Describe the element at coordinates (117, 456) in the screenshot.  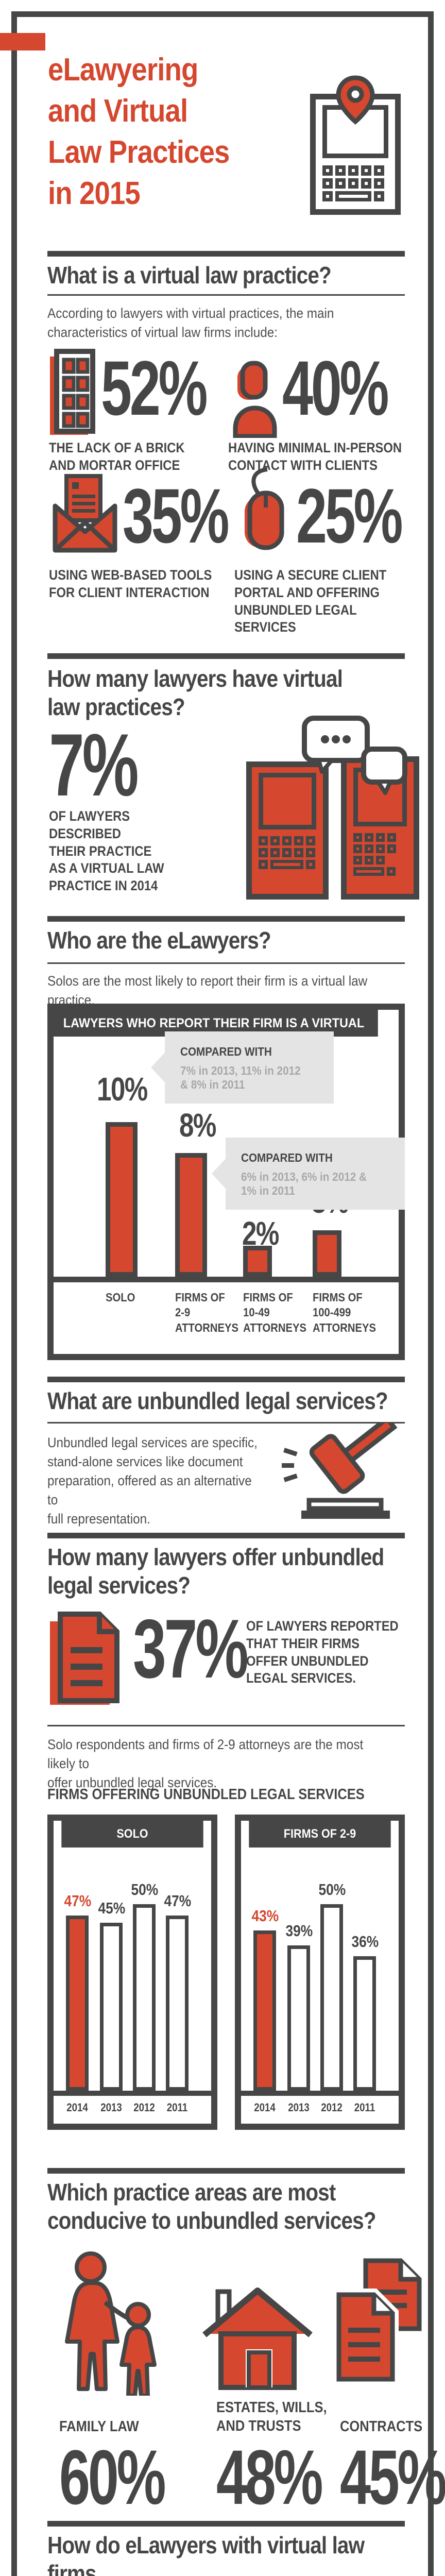
I see `stat-label: THE LACK OF A BRICK AND MORTAR OFFICE` at that location.